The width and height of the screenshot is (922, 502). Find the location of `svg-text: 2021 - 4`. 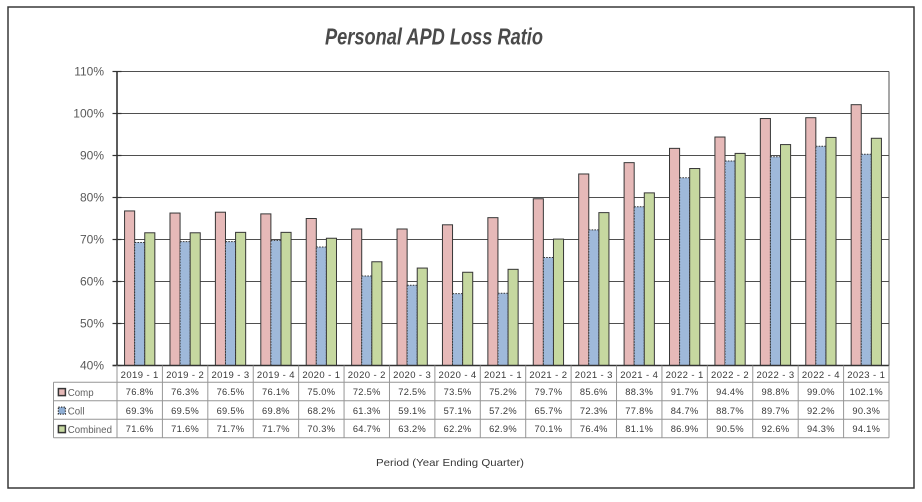

svg-text: 2021 - 4 is located at coordinates (639, 375).